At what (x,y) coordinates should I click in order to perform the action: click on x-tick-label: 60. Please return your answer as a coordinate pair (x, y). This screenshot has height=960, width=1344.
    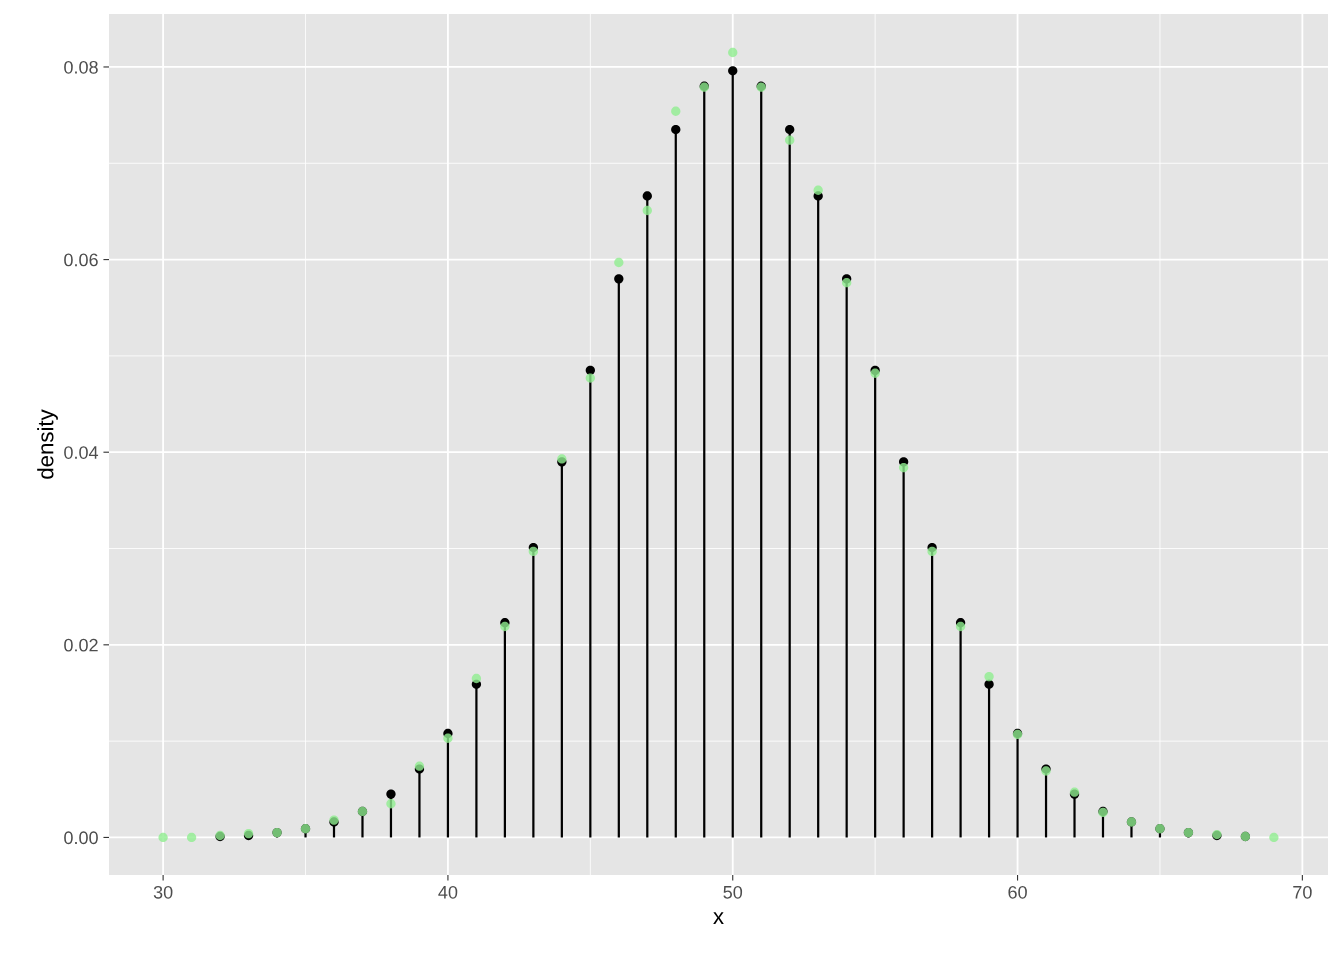
    Looking at the image, I should click on (1017, 892).